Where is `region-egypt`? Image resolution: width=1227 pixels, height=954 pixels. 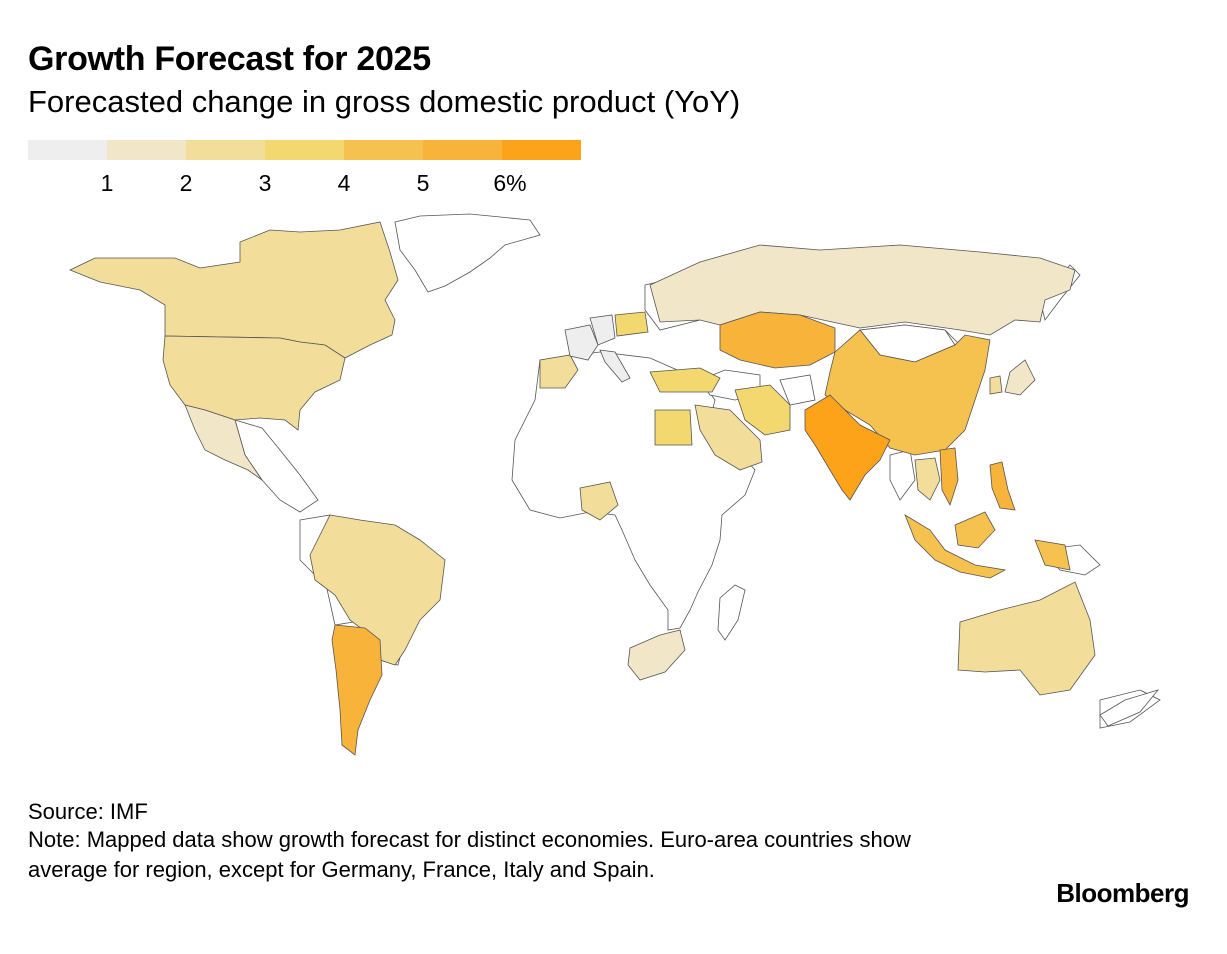
region-egypt is located at coordinates (673, 427).